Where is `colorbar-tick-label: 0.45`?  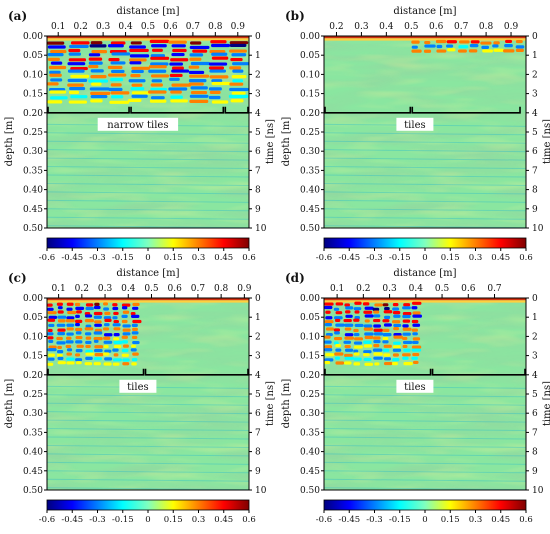 colorbar-tick-label: 0.45 is located at coordinates (223, 258).